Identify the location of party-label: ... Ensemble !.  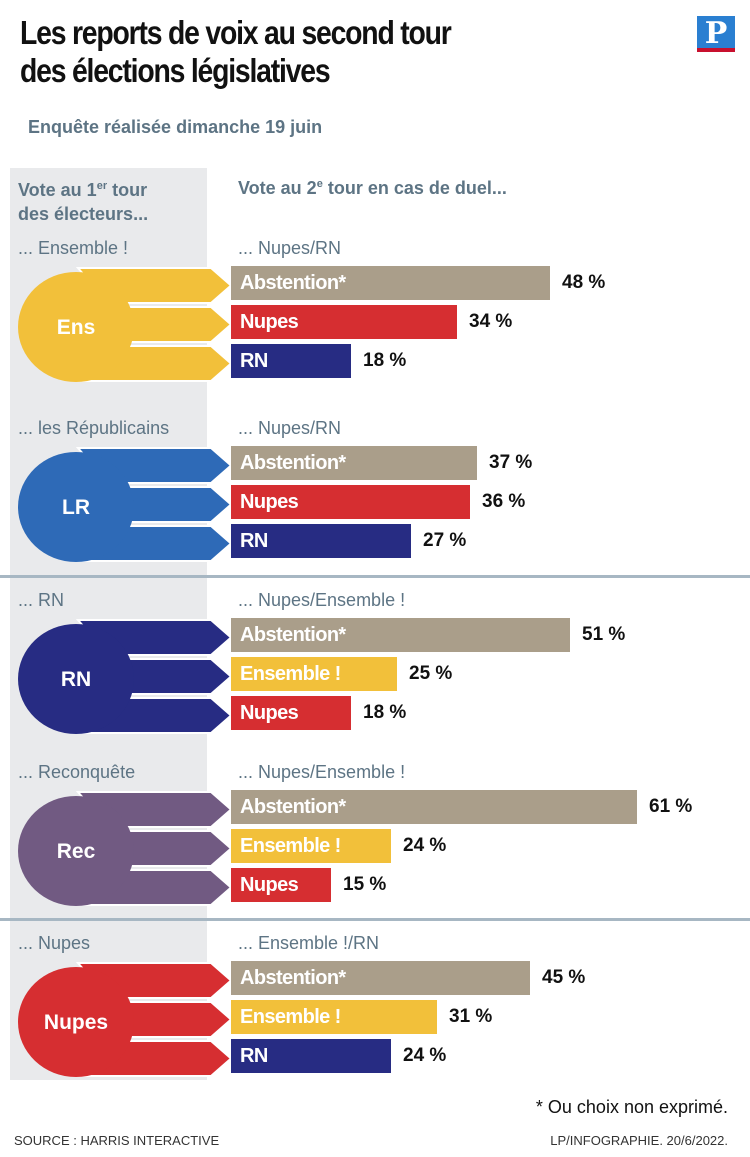
(73, 248).